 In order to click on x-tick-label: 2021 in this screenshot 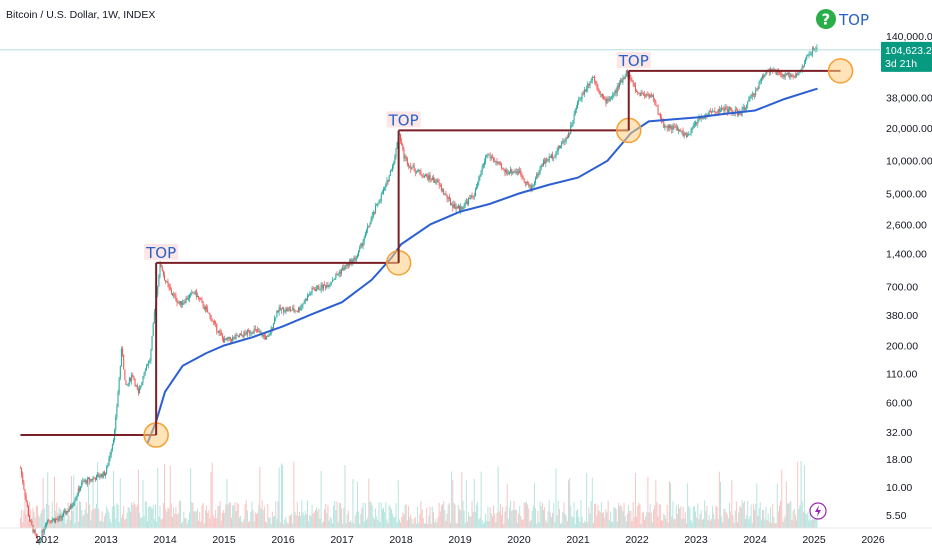, I will do `click(578, 540)`.